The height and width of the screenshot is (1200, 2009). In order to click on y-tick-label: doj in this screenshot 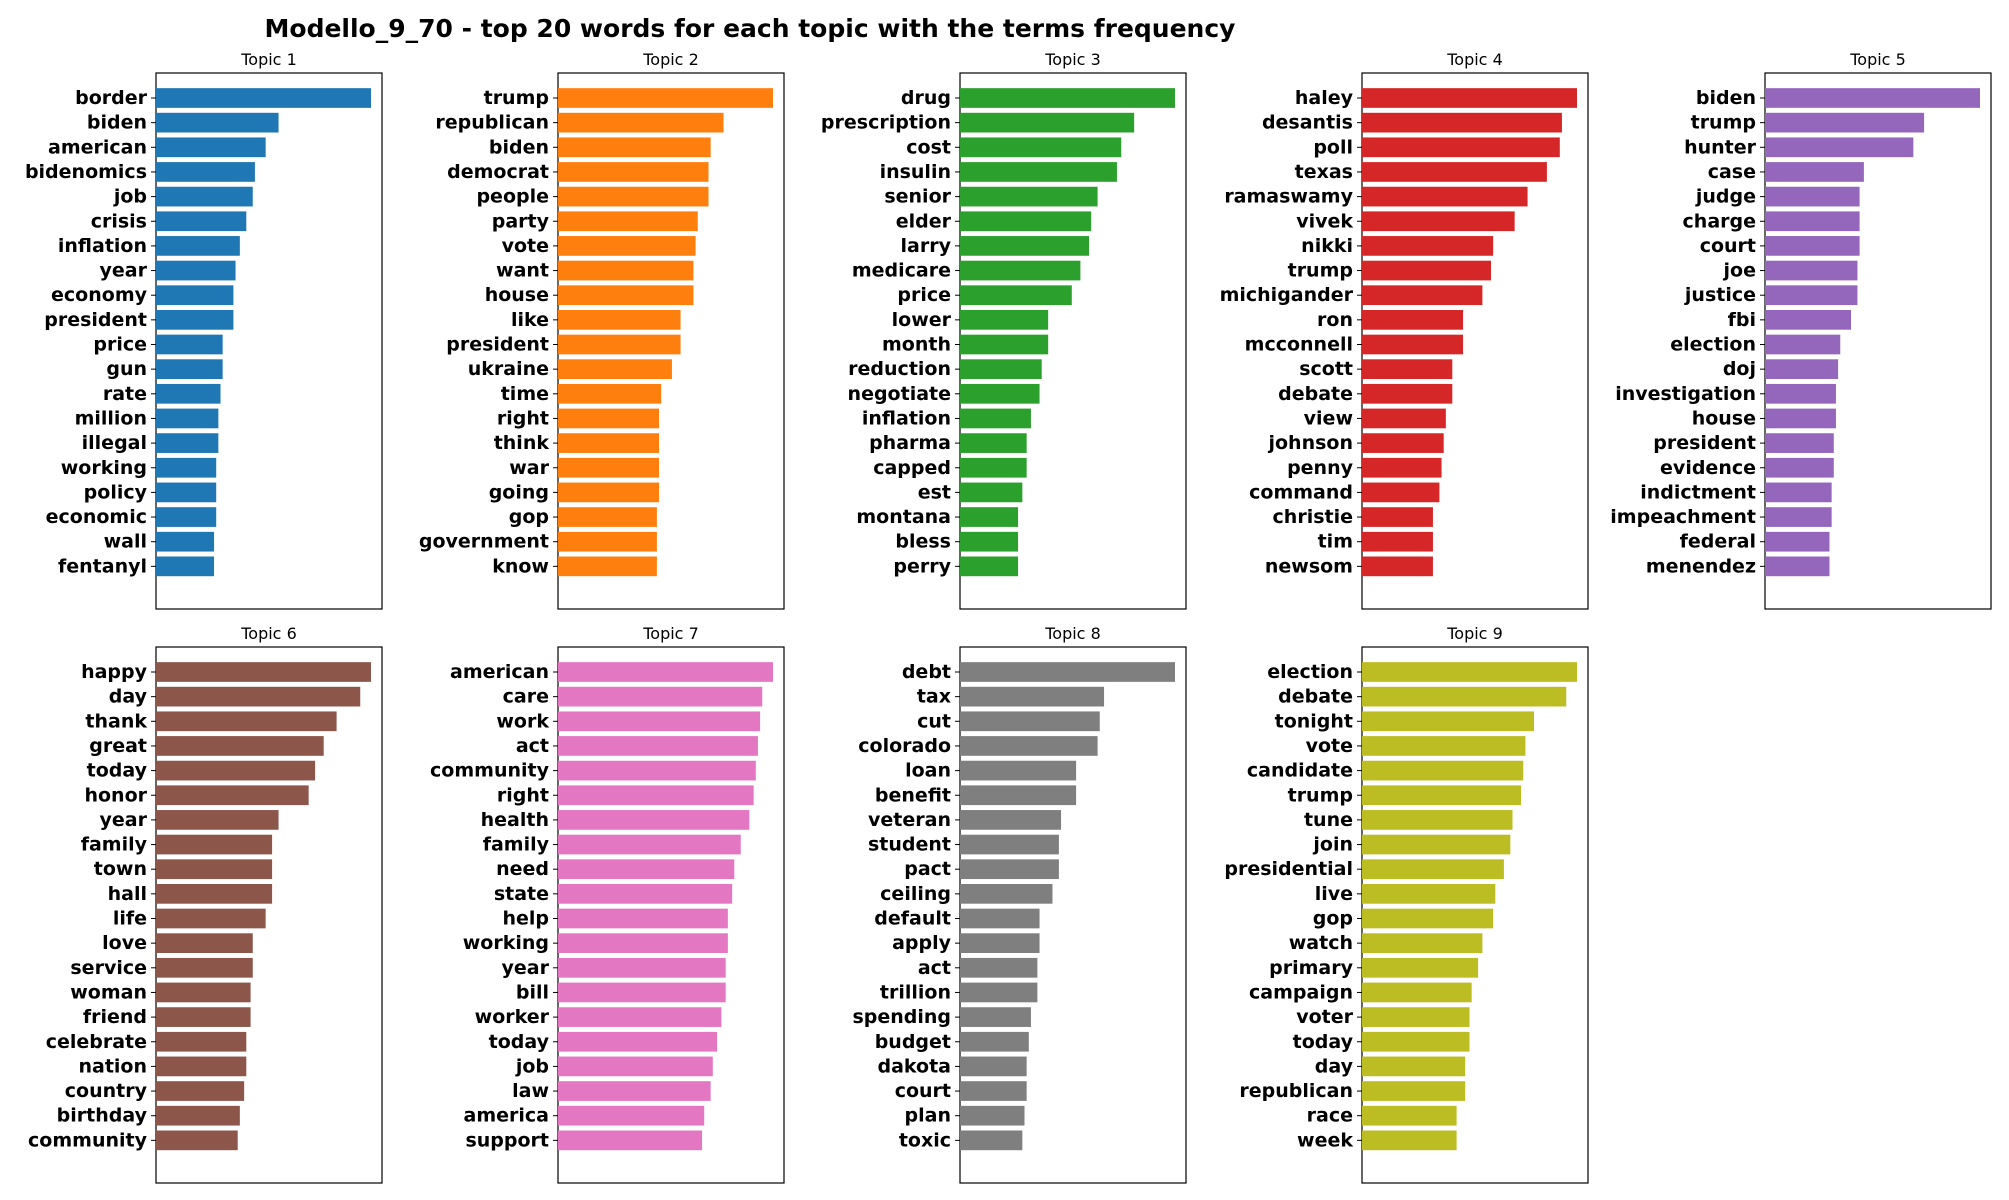, I will do `click(1739, 369)`.